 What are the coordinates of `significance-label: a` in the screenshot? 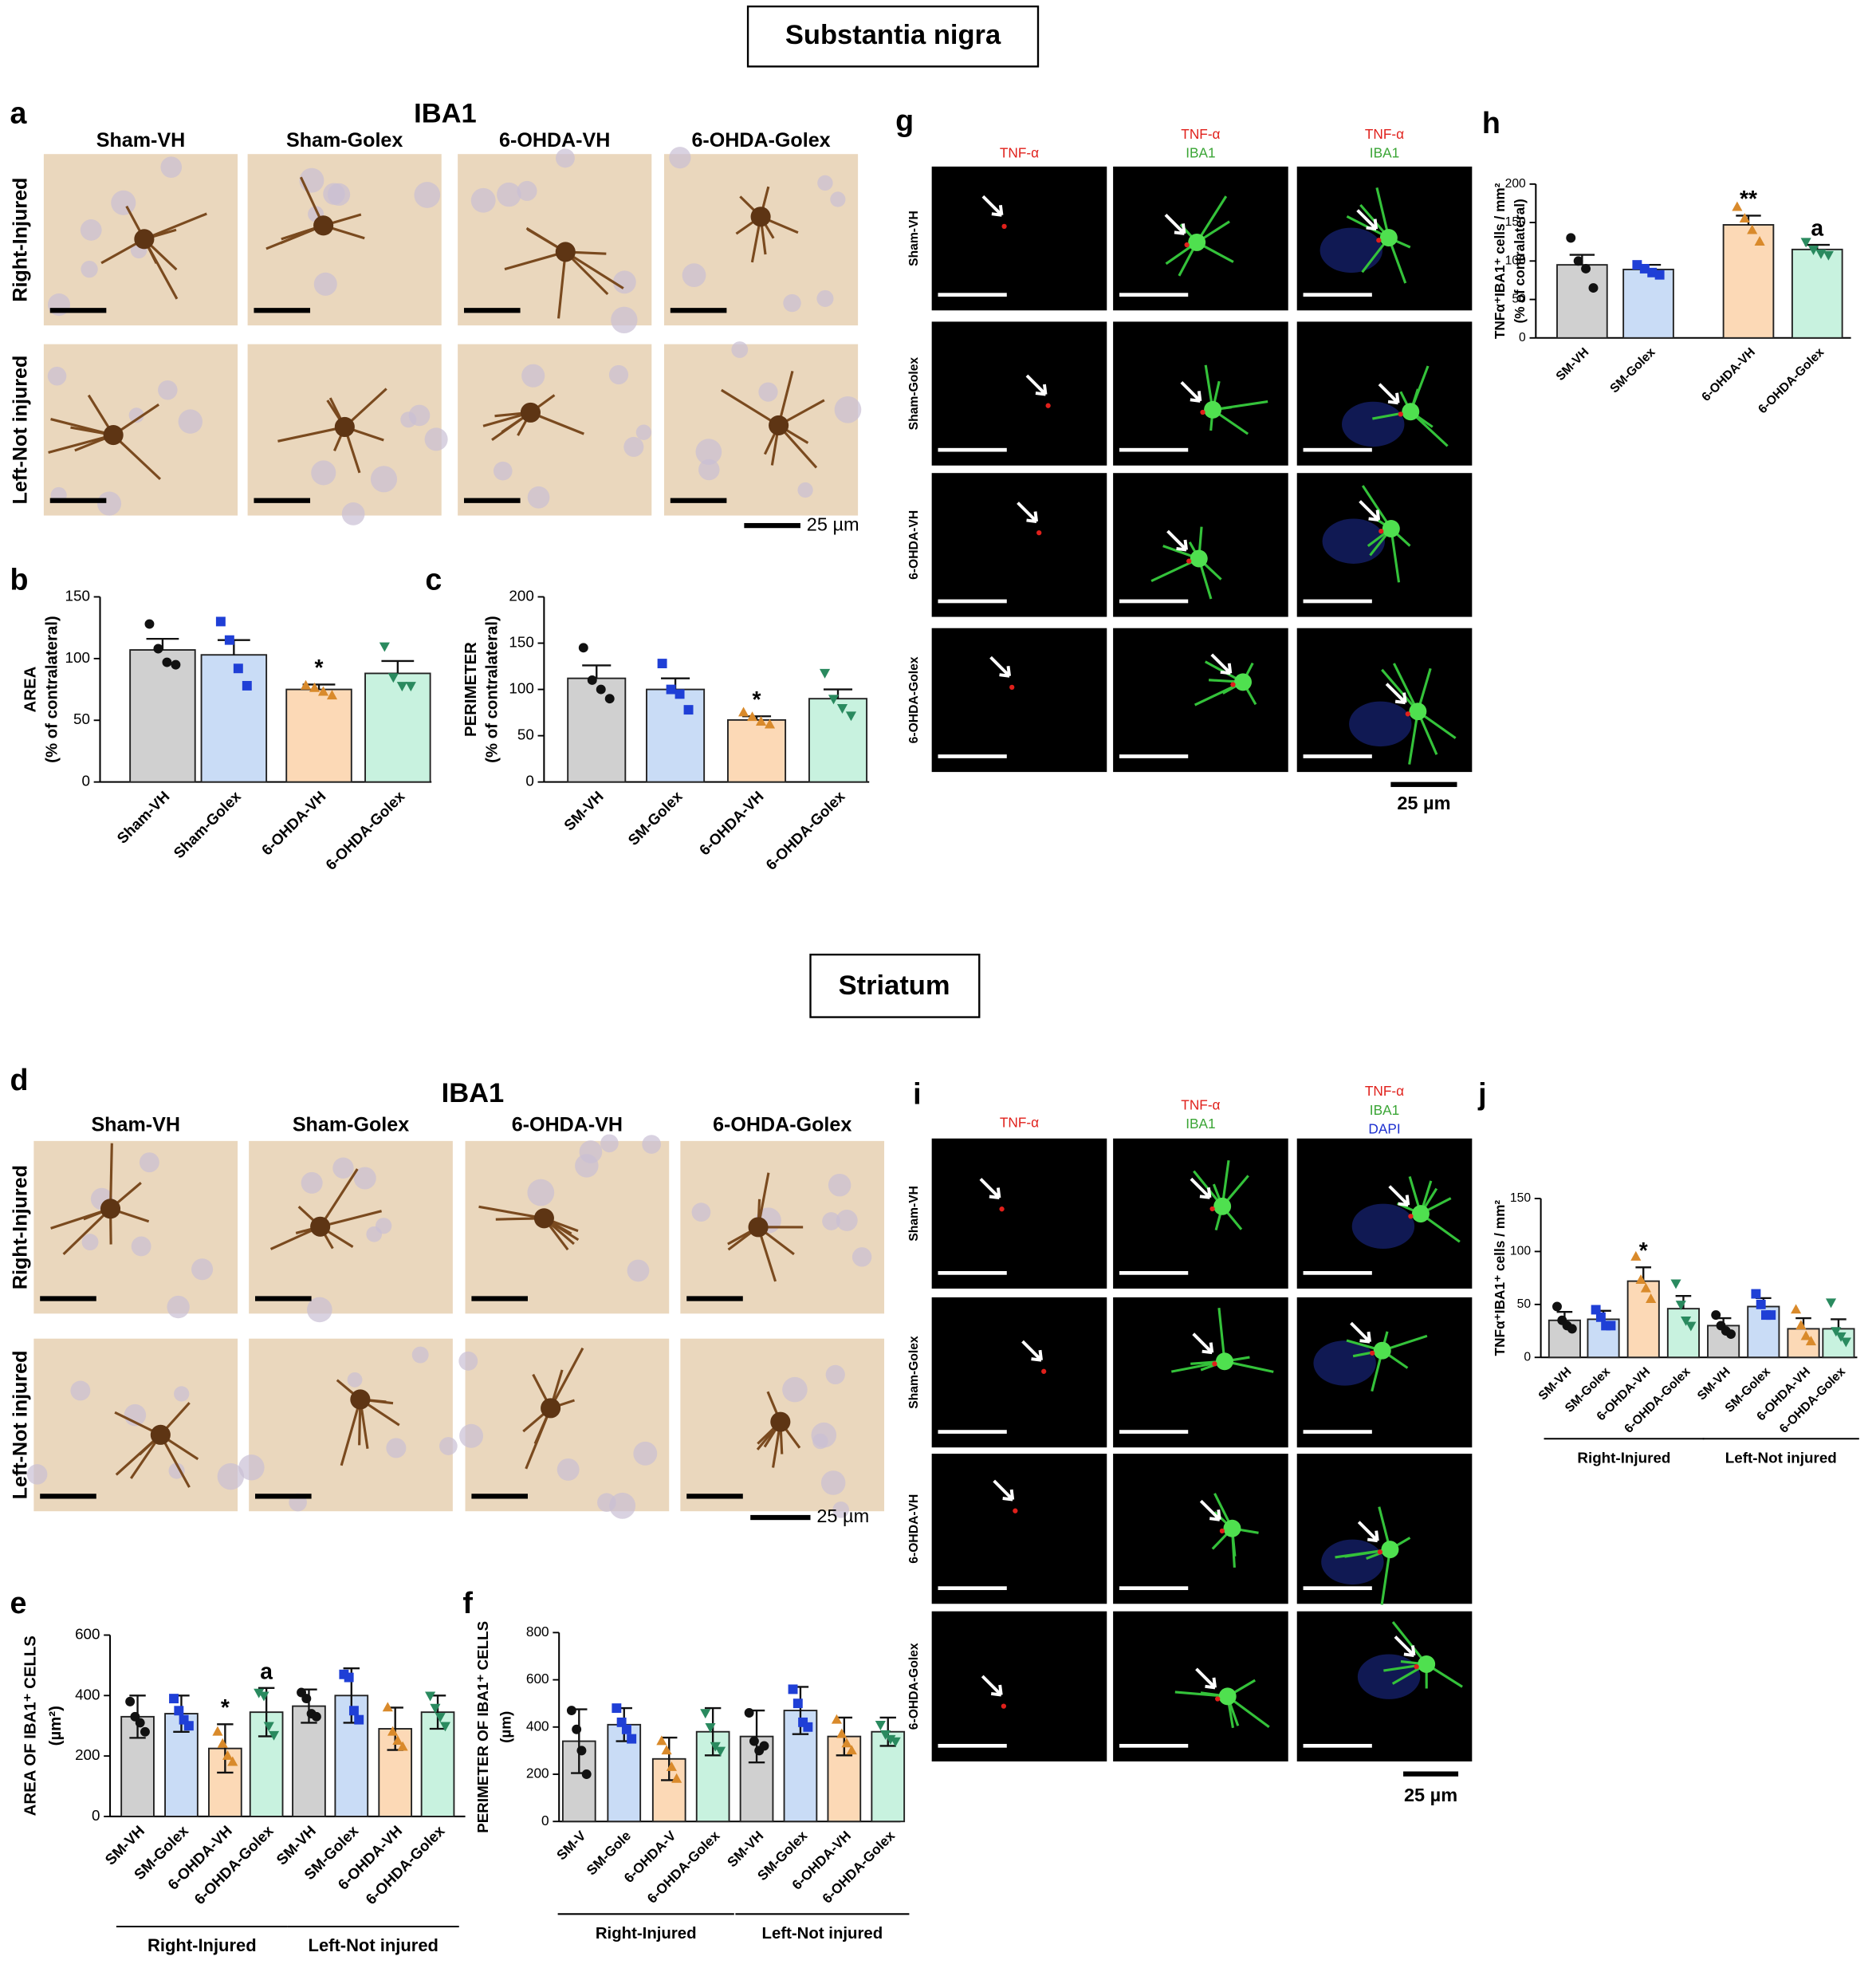 It's located at (266, 1670).